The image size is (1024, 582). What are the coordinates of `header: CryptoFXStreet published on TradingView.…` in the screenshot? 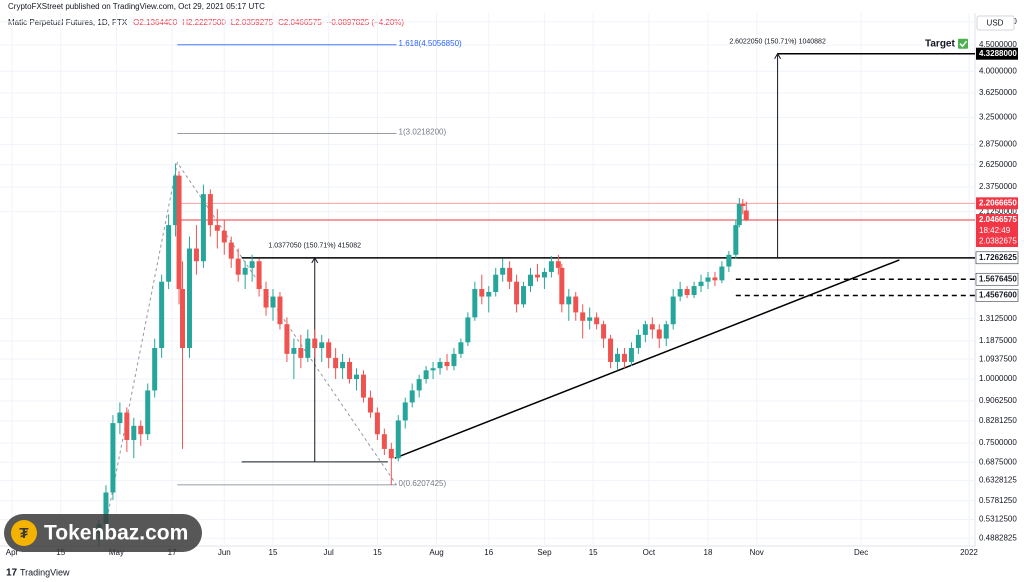 It's located at (136, 6).